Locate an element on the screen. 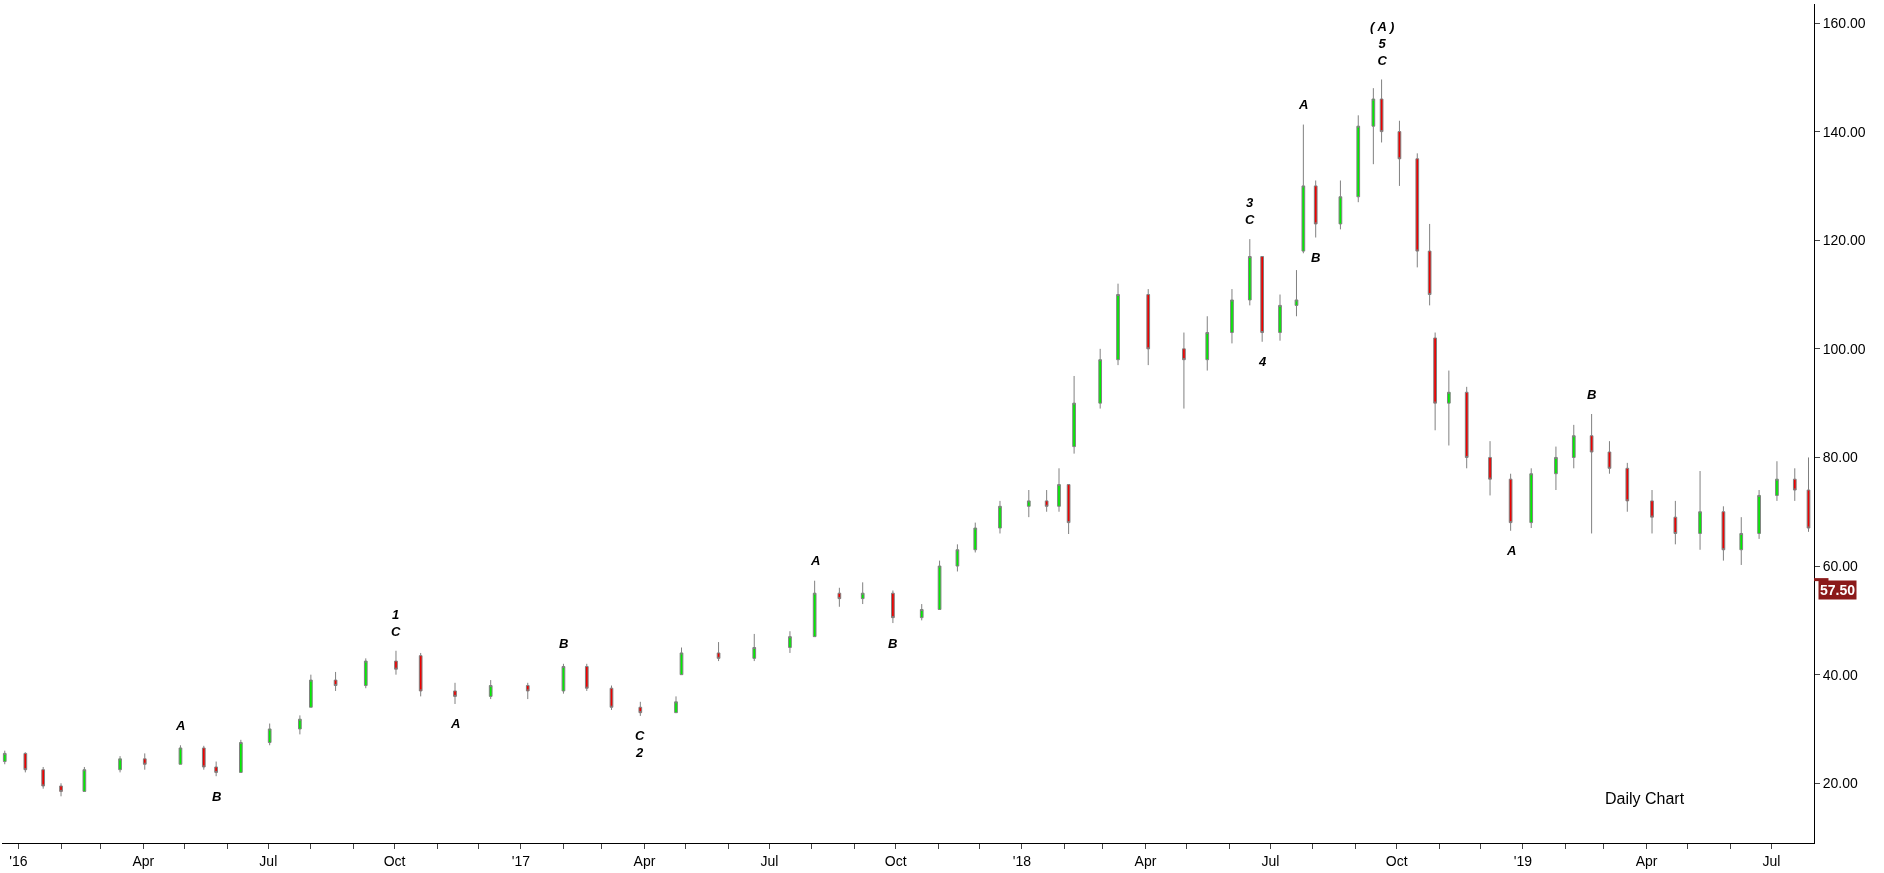 This screenshot has width=1884, height=873. x-tick-label: '18 is located at coordinates (1022, 860).